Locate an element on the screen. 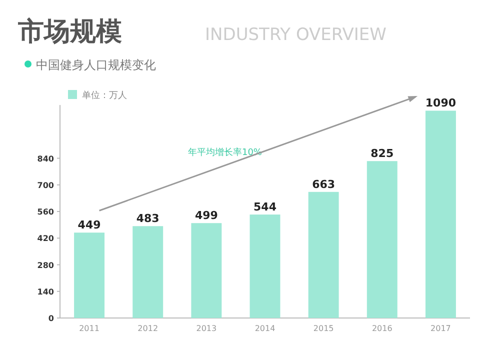 Image resolution: width=500 pixels, height=362 pixels. data-label: 544 is located at coordinates (265, 207).